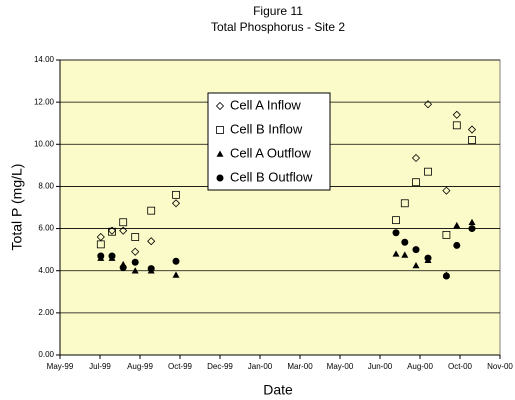  Describe the element at coordinates (278, 27) in the screenshot. I see `chart-subtitle: Total Phosphorus - Site 2` at that location.